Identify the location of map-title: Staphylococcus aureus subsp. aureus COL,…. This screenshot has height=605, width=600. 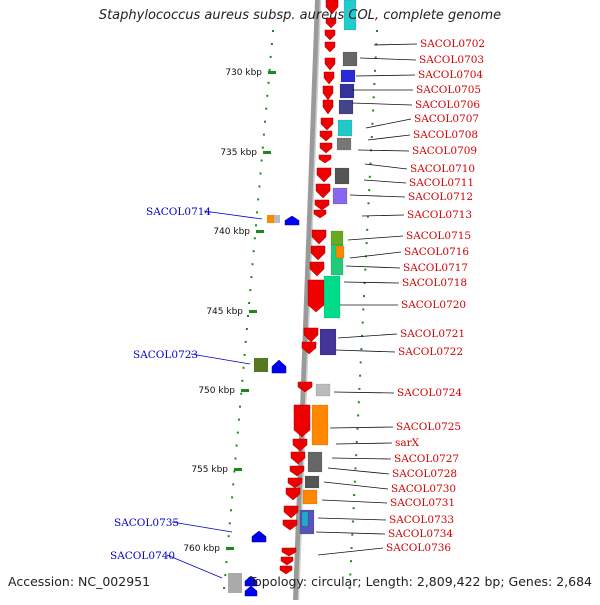
(300, 15).